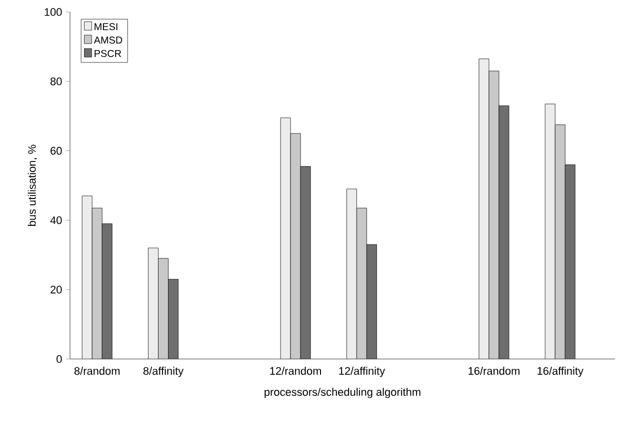 Image resolution: width=633 pixels, height=423 pixels. I want to click on y-tick-label: 80, so click(56, 82).